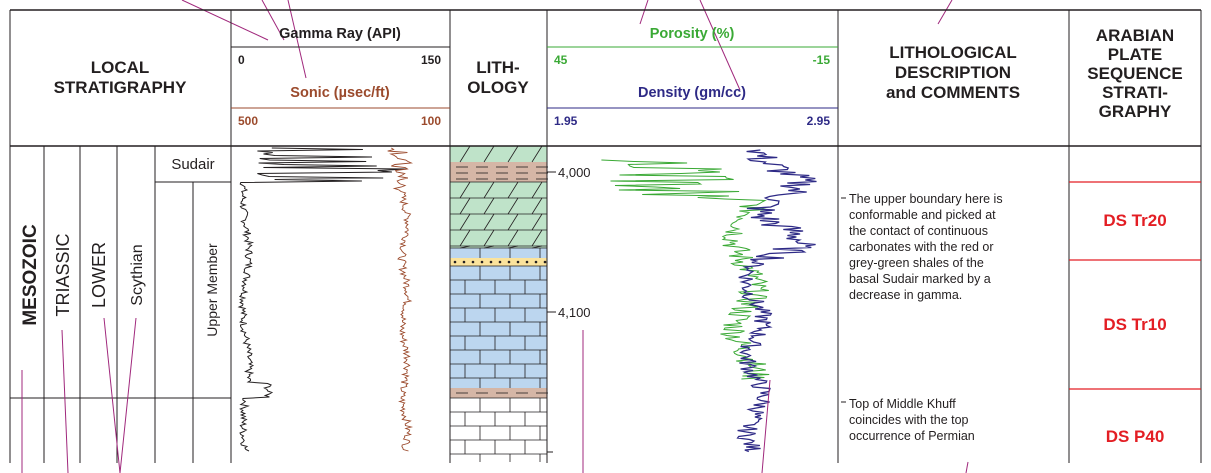 This screenshot has height=473, width=1211. I want to click on top-leader-lines, so click(567, 45).